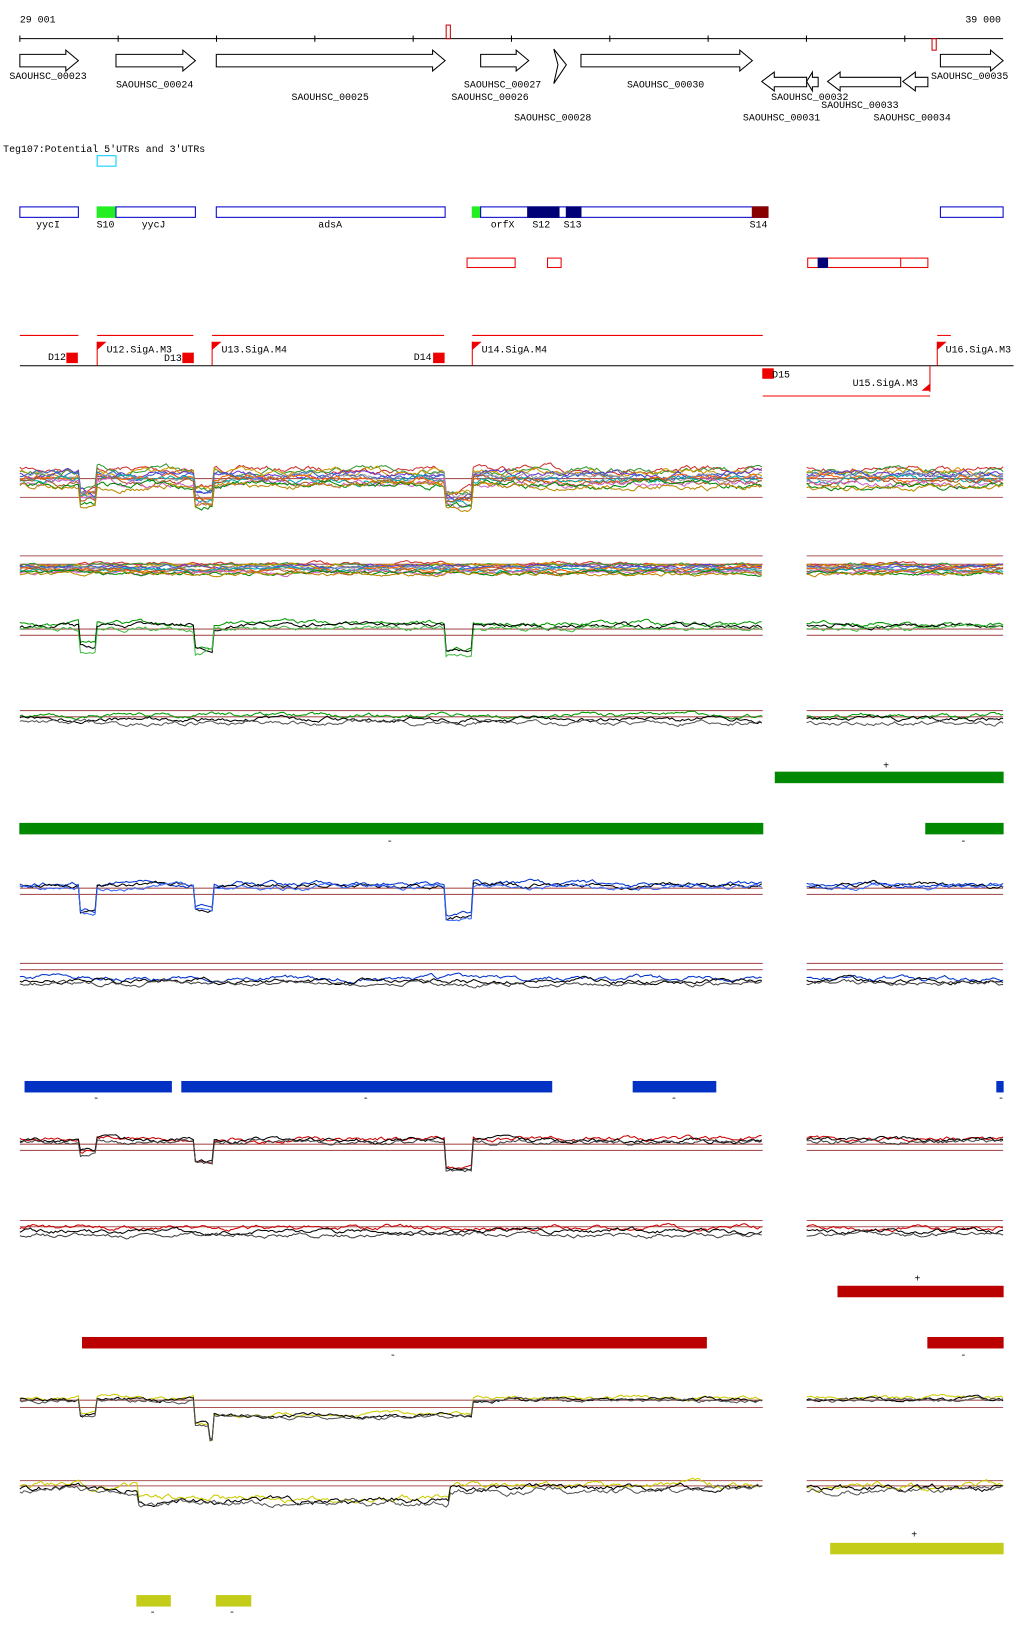 The width and height of the screenshot is (1024, 1640). Describe the element at coordinates (423, 357) in the screenshot. I see `promoter-label: D14` at that location.